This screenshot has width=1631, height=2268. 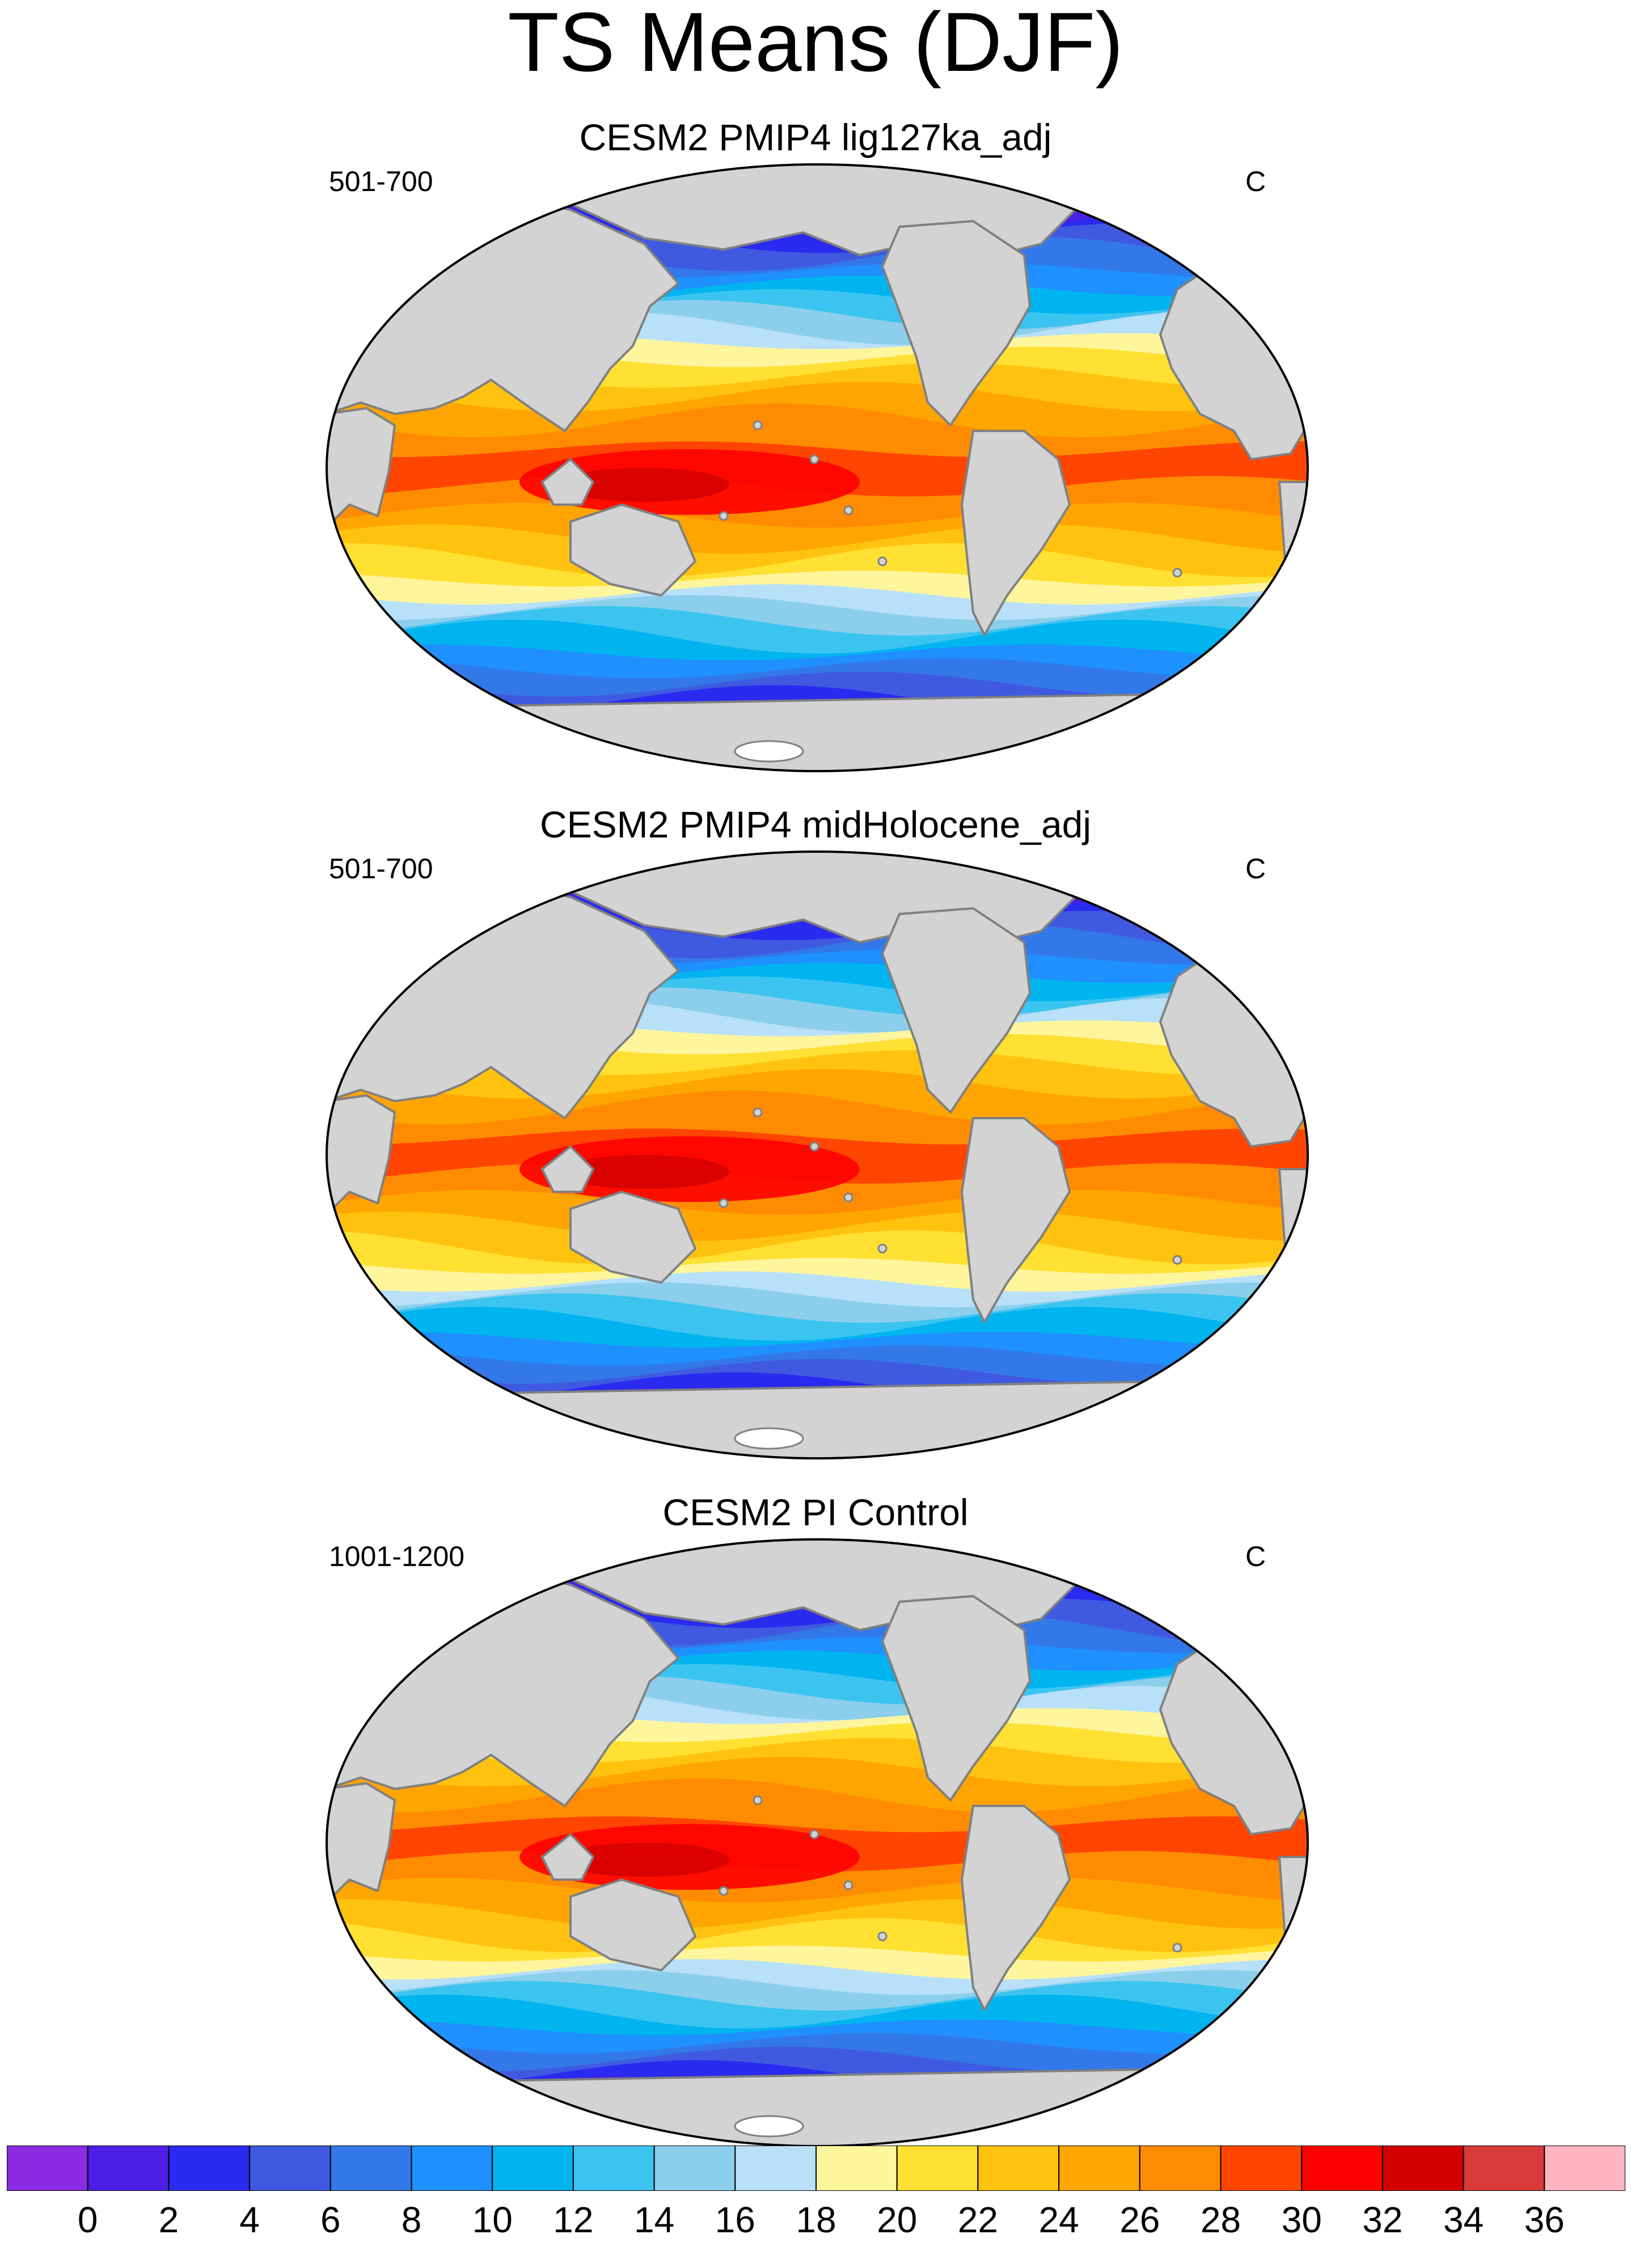 I want to click on colorbar-tick-label: 8, so click(x=411, y=2219).